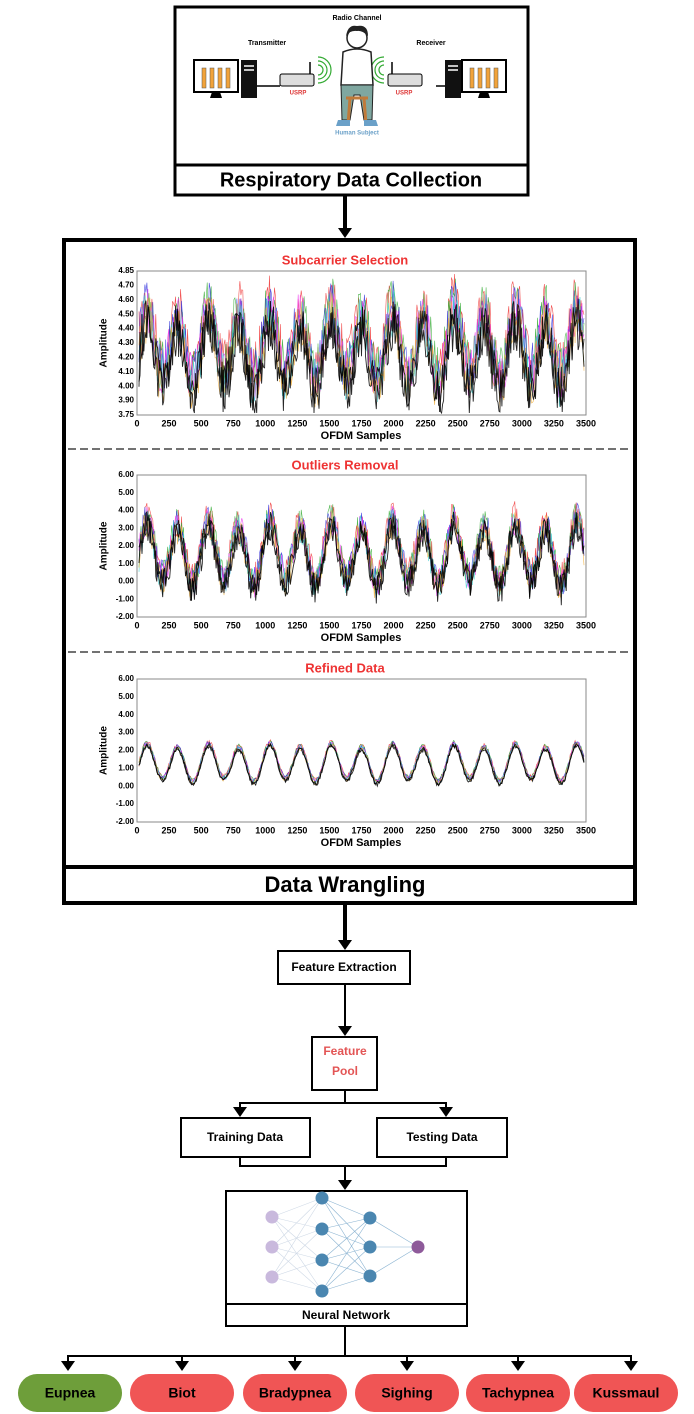 The height and width of the screenshot is (1414, 694). What do you see at coordinates (126, 474) in the screenshot?
I see `y-tick-label: 6.00` at bounding box center [126, 474].